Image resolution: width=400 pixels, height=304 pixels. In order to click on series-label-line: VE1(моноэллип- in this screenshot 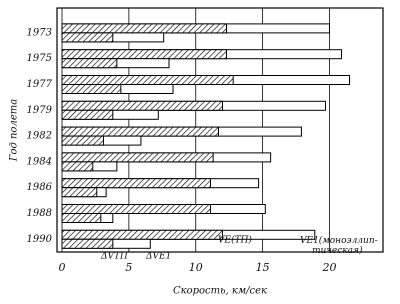, I will do `click(339, 240)`.